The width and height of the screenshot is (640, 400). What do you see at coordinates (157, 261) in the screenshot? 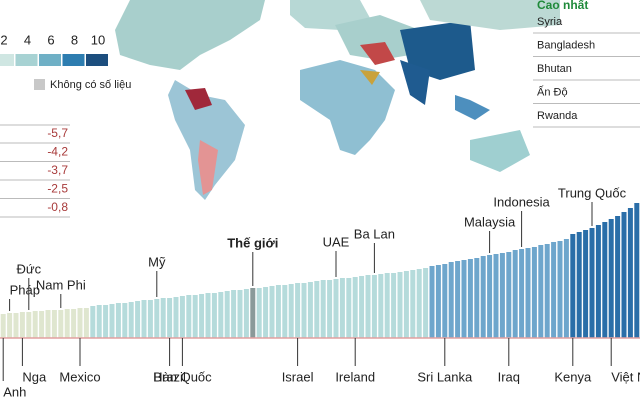
I see `bar-label: Mỹ` at bounding box center [157, 261].